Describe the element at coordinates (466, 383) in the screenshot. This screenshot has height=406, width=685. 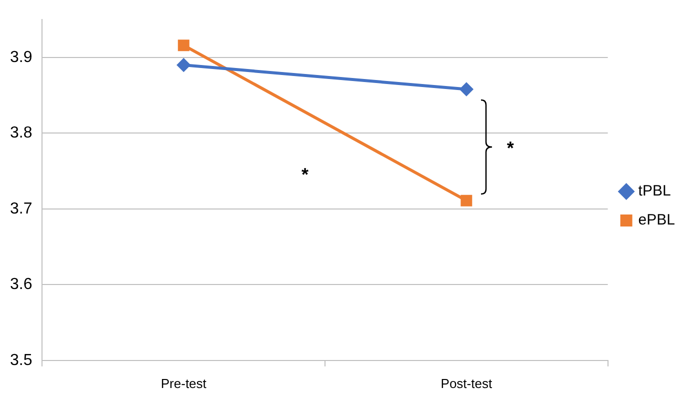
I see `x-tick-label: Post-test` at that location.